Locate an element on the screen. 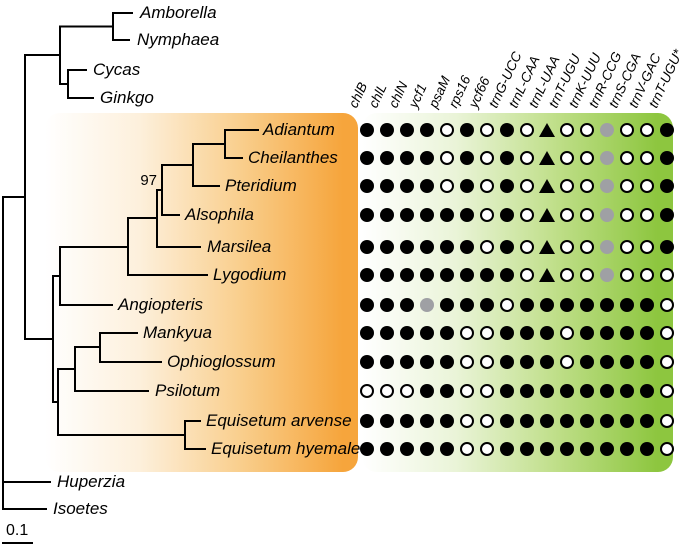  taxon-label: Equisetum arvense is located at coordinates (279, 420).